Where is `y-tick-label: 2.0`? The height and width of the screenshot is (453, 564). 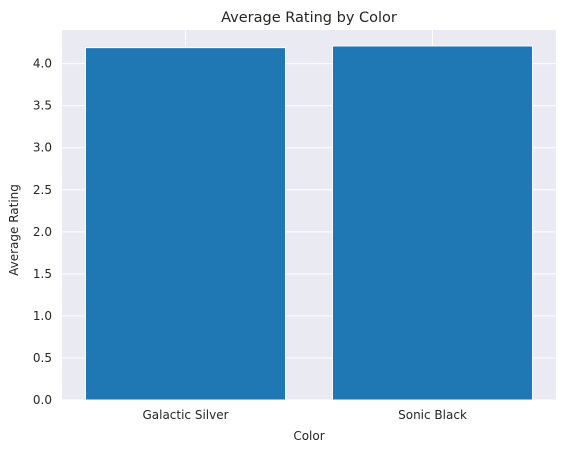 y-tick-label: 2.0 is located at coordinates (42, 232).